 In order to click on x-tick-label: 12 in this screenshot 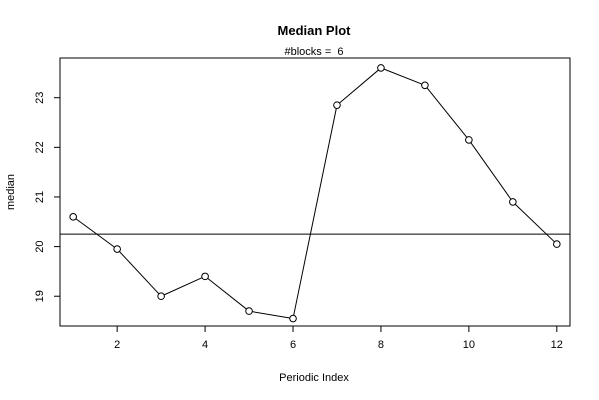, I will do `click(557, 345)`.